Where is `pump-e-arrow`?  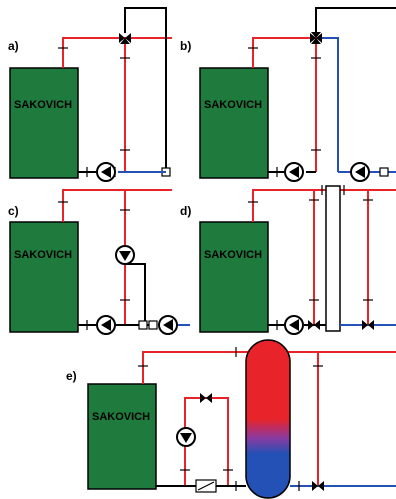
pump-e-arrow is located at coordinates (186, 438).